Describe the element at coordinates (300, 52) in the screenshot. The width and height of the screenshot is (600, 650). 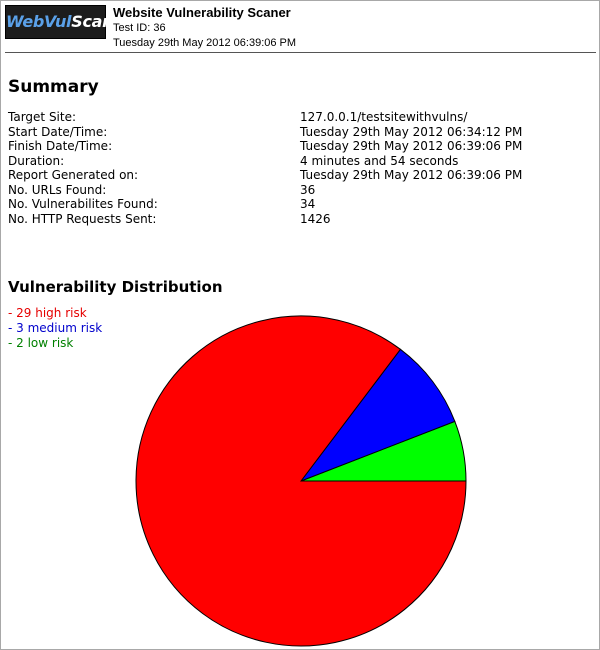
I see `header-divider` at that location.